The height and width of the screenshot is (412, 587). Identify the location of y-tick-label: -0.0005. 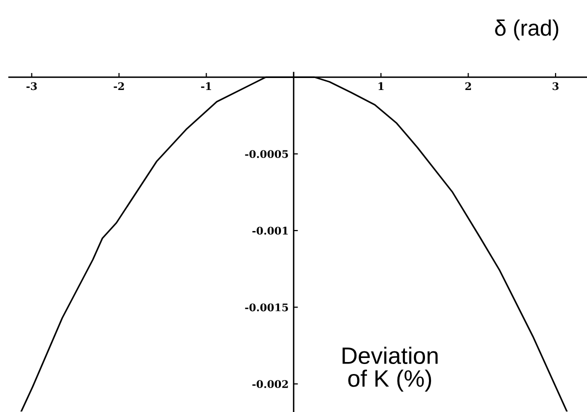
(266, 154).